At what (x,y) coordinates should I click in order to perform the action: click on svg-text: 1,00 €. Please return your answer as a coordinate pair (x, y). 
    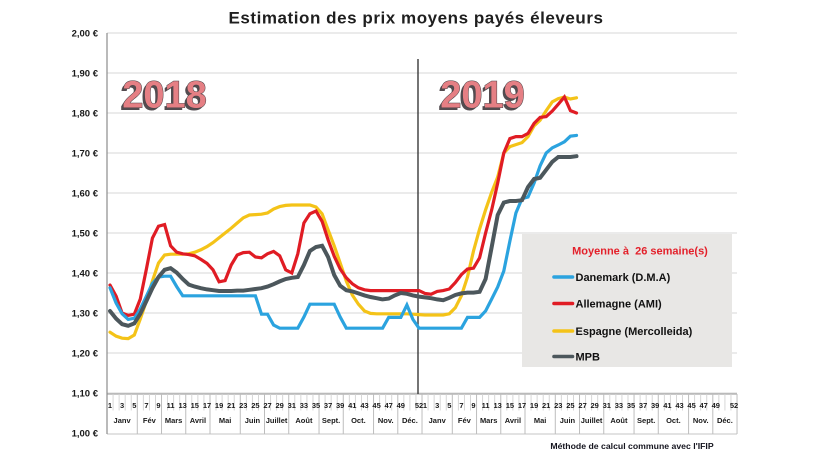
    Looking at the image, I should click on (85, 433).